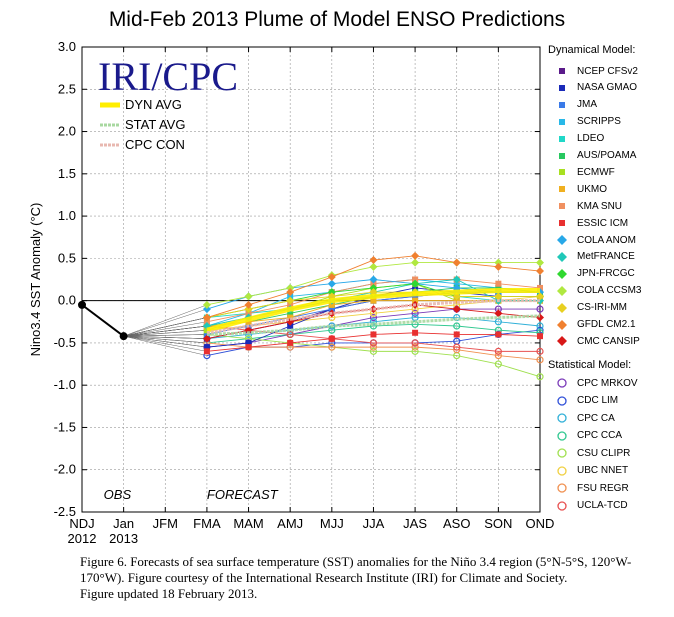 Image resolution: width=674 pixels, height=617 pixels. Describe the element at coordinates (595, 257) in the screenshot. I see `legend-item-dynamical: MetFRANCE` at that location.